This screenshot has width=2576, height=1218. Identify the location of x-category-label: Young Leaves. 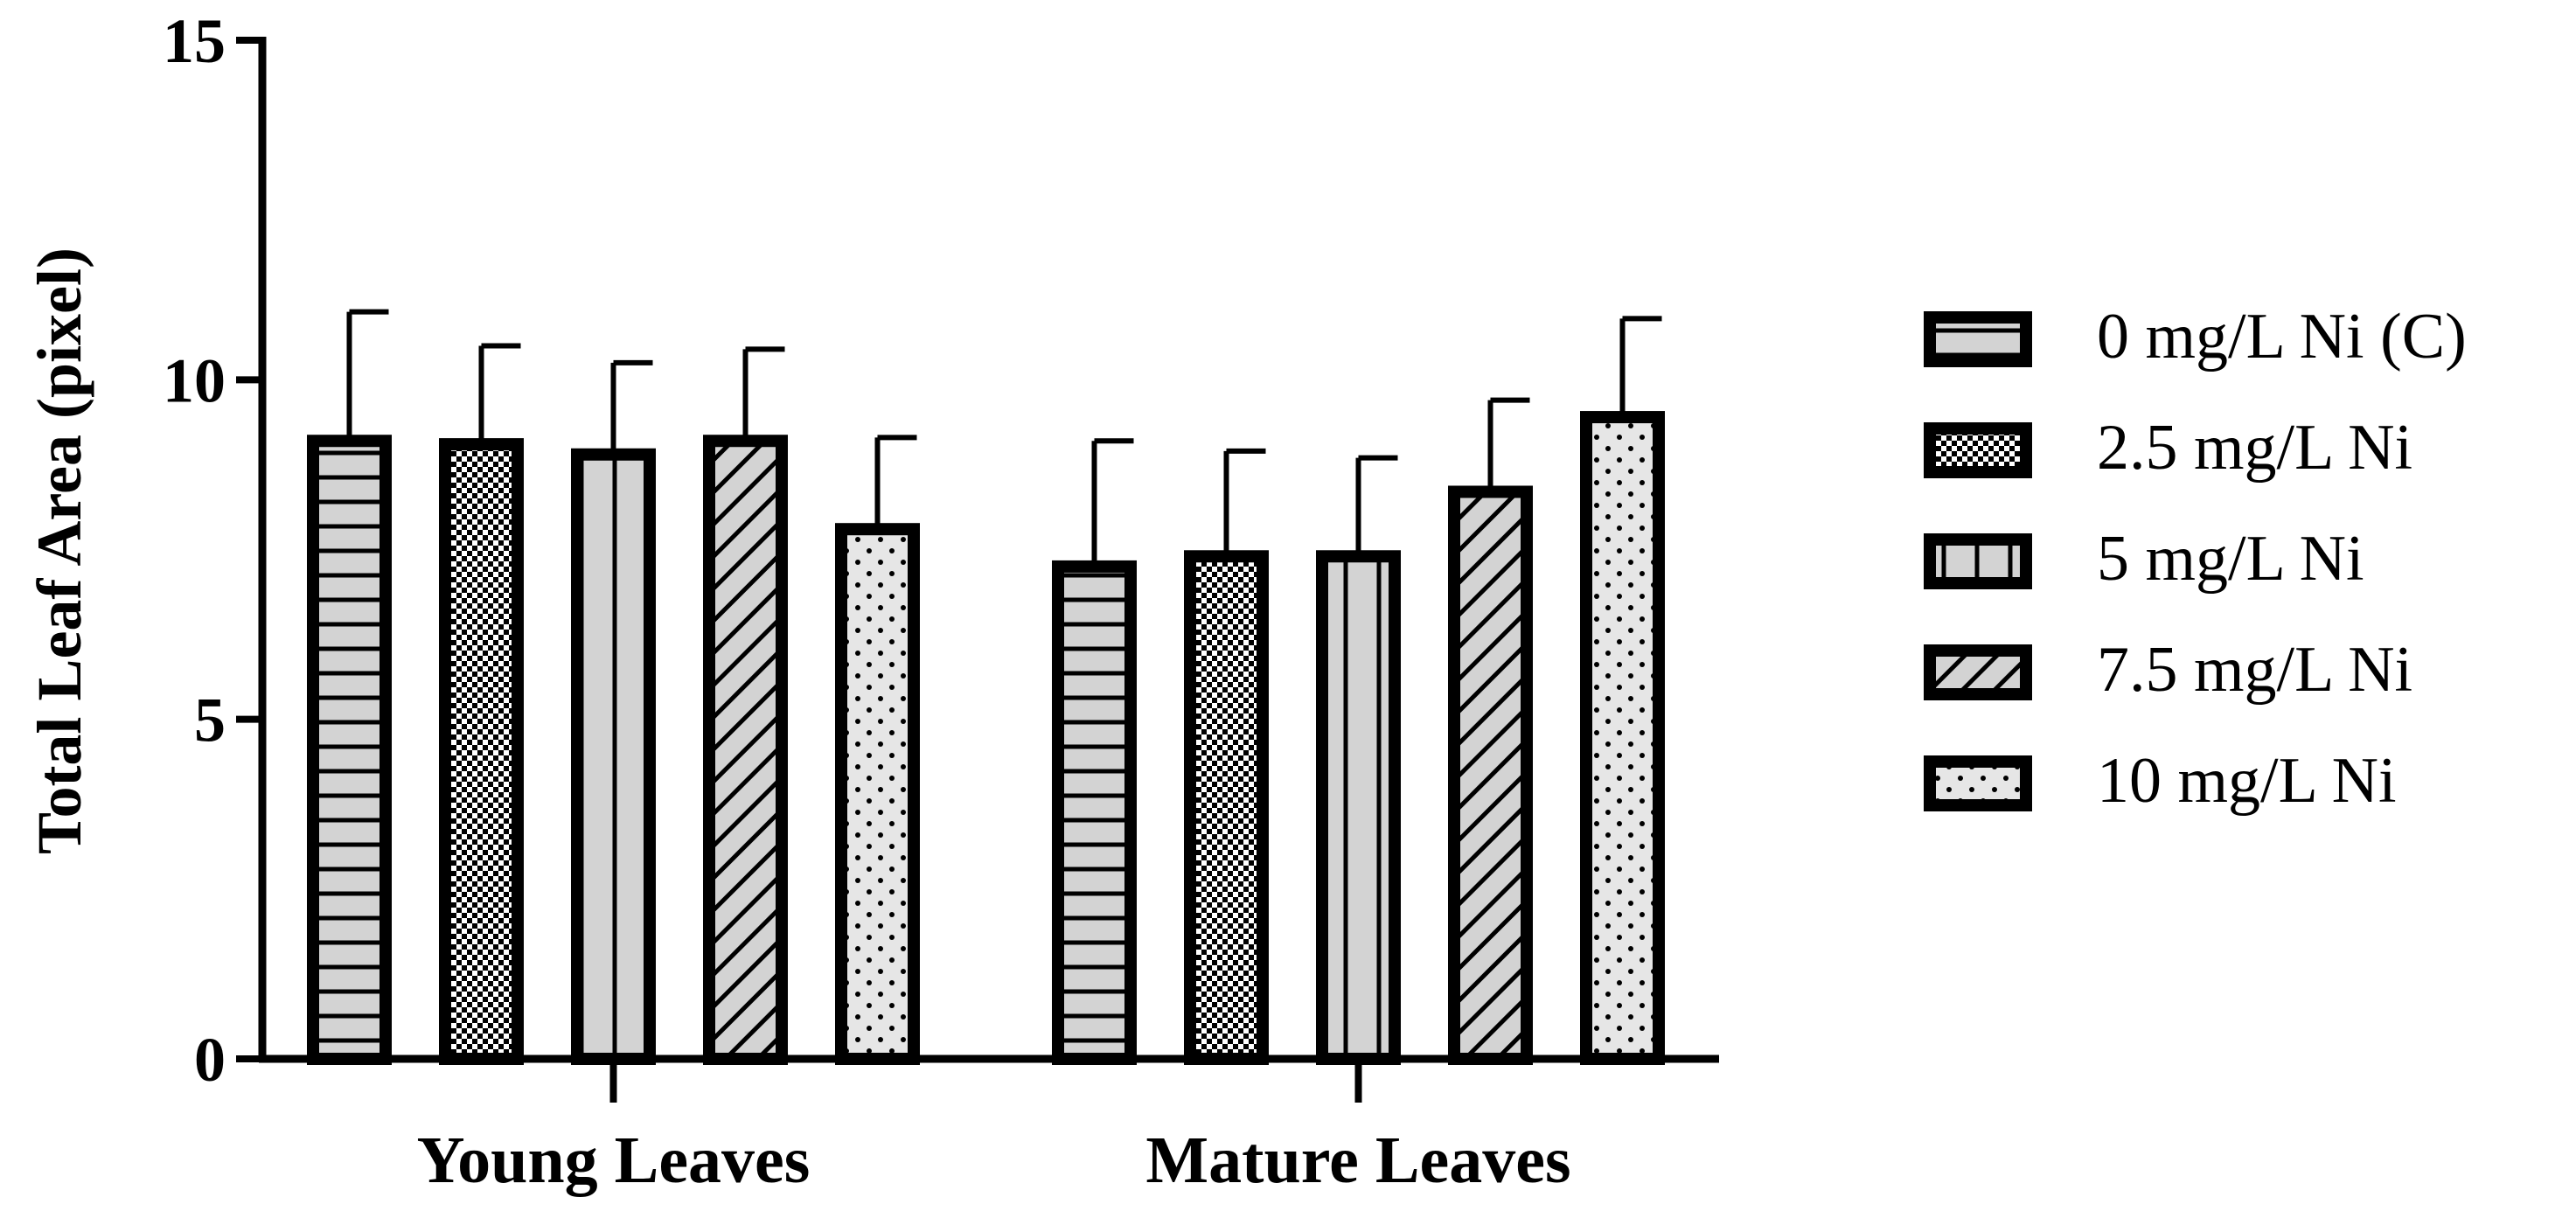
(614, 1160).